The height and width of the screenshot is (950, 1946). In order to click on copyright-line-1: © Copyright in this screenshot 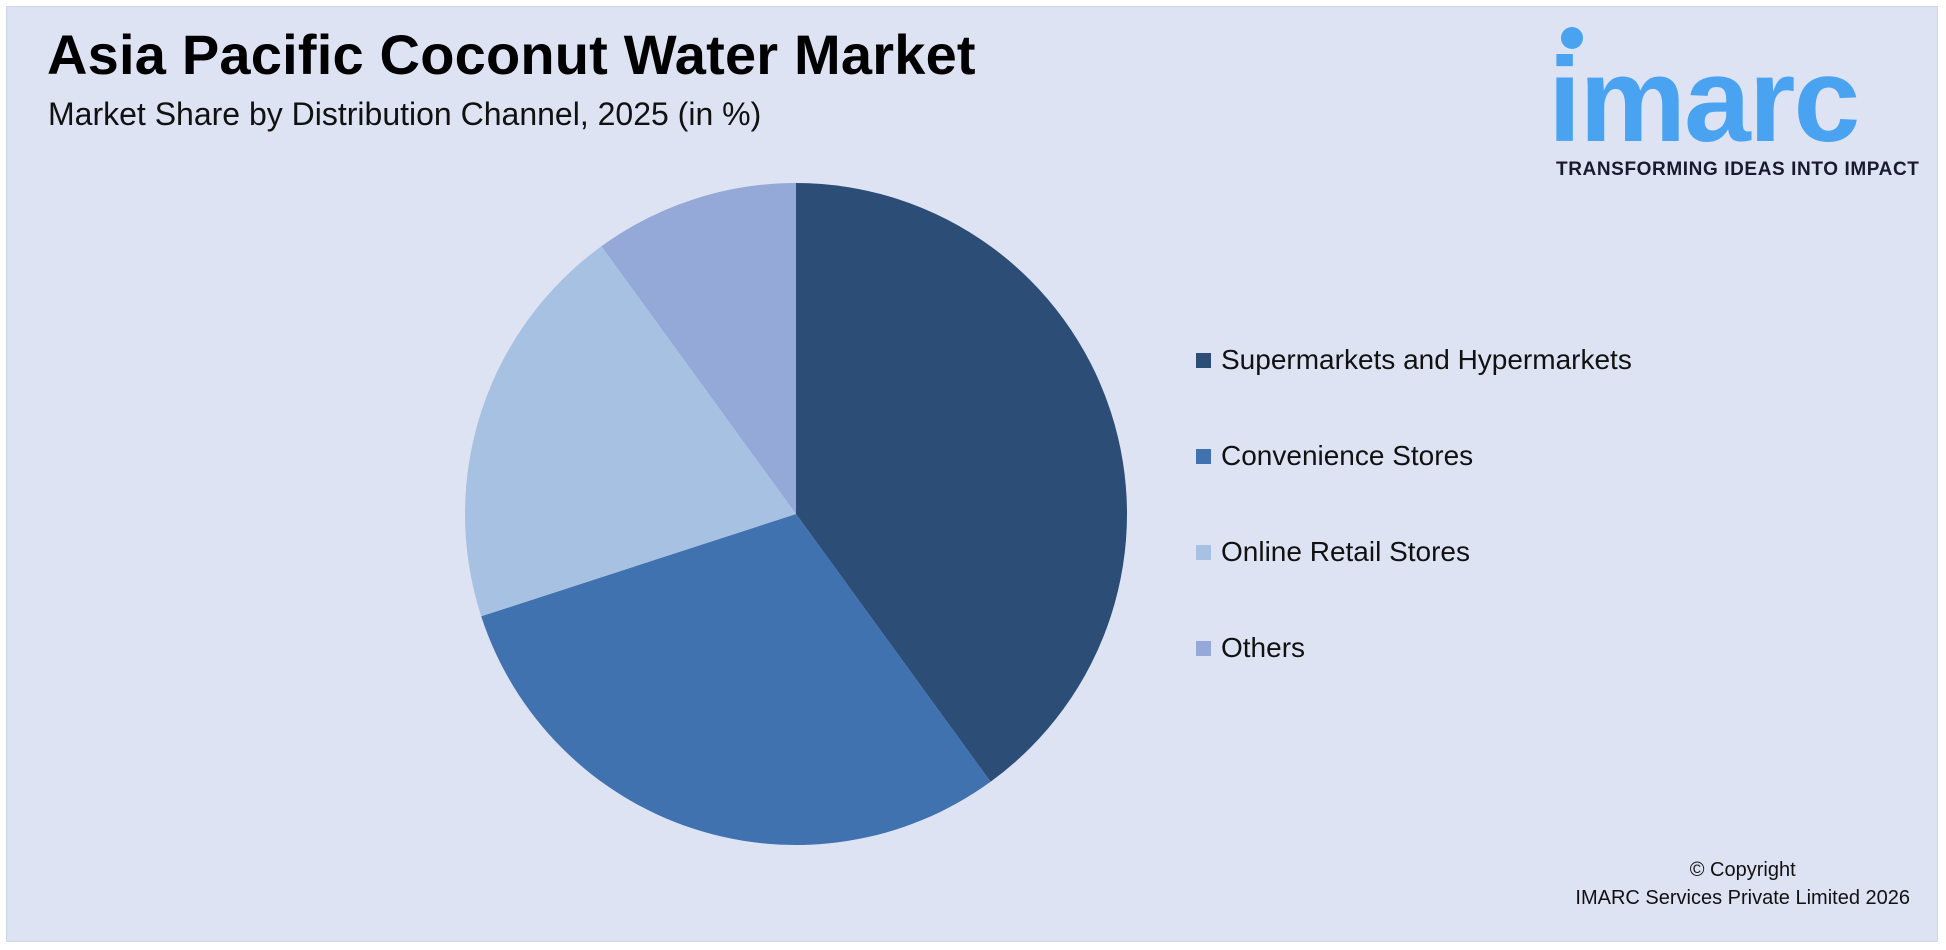, I will do `click(1742, 870)`.